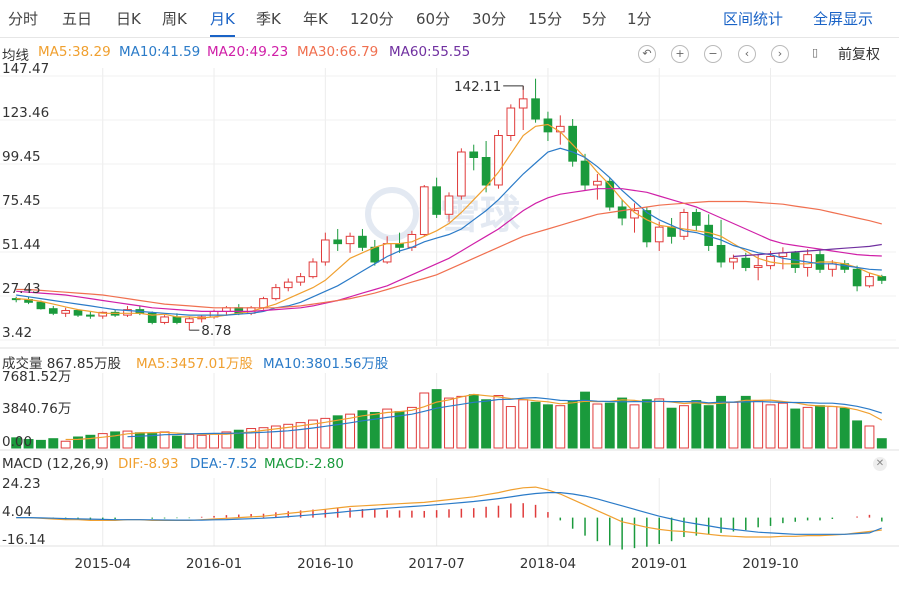 The image size is (899, 589). I want to click on fullscreen-link: 全屏显示, so click(843, 19).